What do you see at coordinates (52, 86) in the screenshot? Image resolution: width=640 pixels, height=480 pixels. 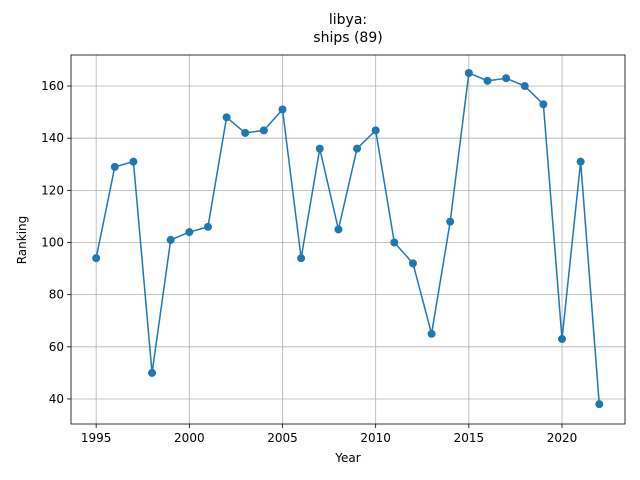 I see `y-tick-label: 160` at bounding box center [52, 86].